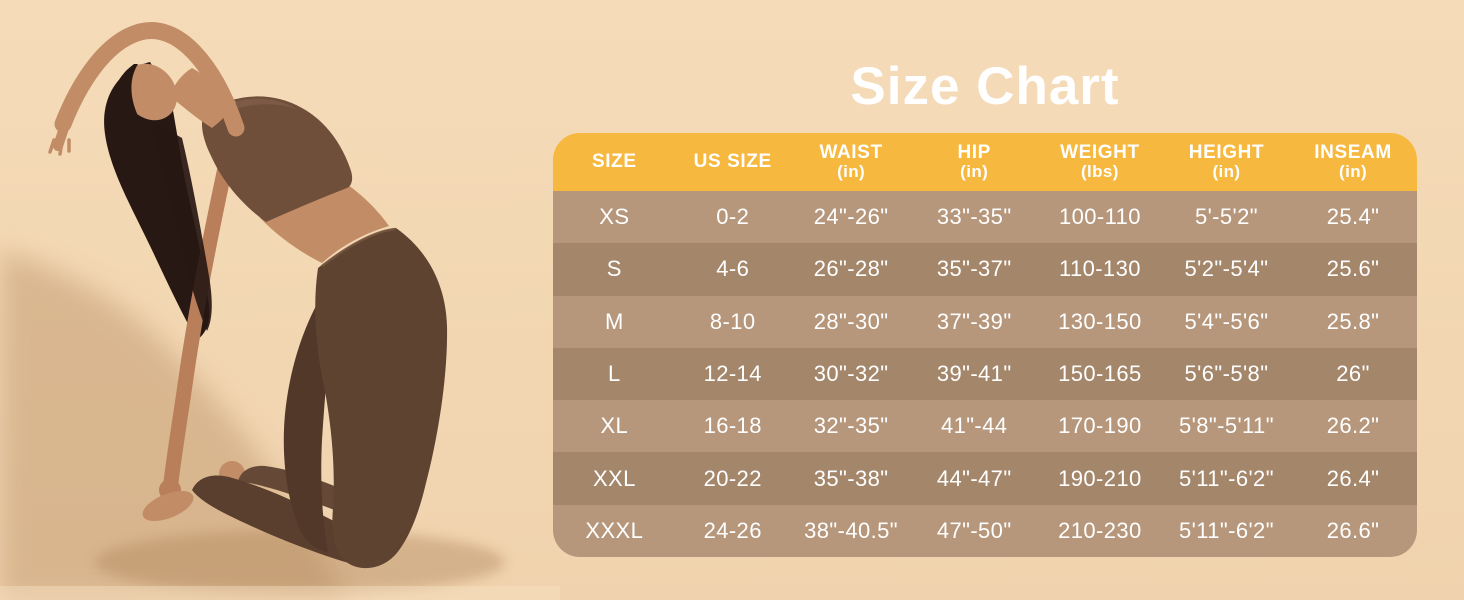 The height and width of the screenshot is (600, 1464). I want to click on model-hair-front, so click(125, 92).